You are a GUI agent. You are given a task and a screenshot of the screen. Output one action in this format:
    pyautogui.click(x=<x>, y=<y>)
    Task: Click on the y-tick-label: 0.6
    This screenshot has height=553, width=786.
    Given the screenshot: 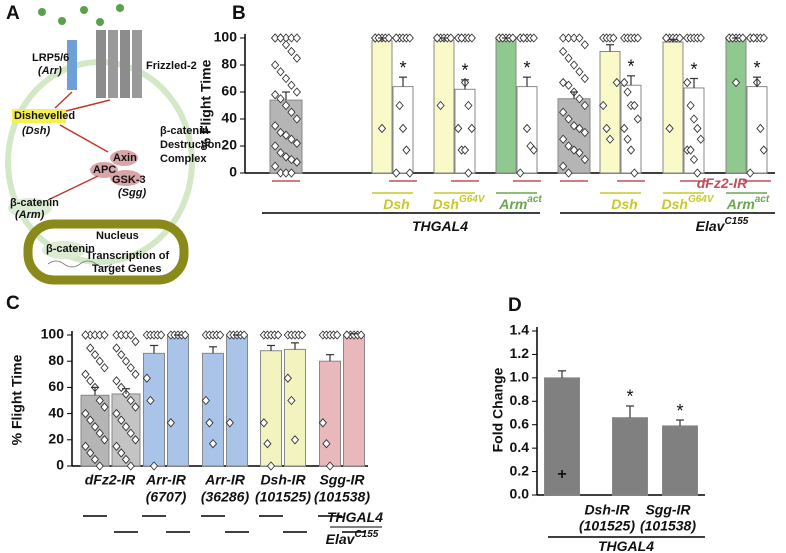 What is the action you would take?
    pyautogui.click(x=520, y=423)
    